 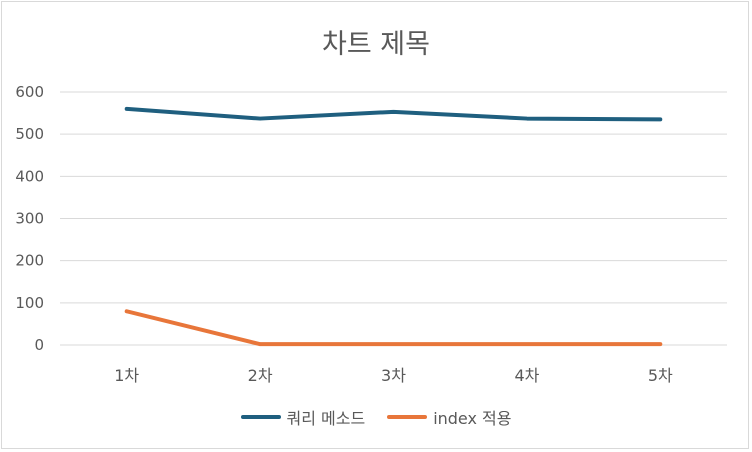 I want to click on legend-item-series-2: index 적용, so click(x=449, y=417).